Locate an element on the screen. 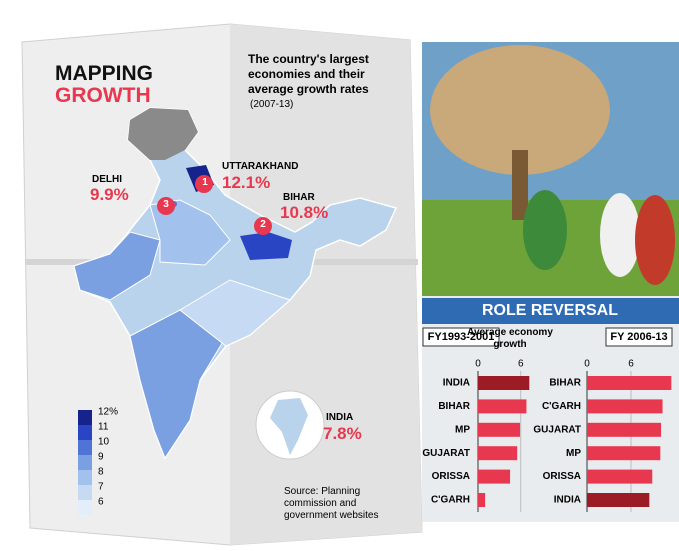  national-label: INDIA is located at coordinates (340, 417).